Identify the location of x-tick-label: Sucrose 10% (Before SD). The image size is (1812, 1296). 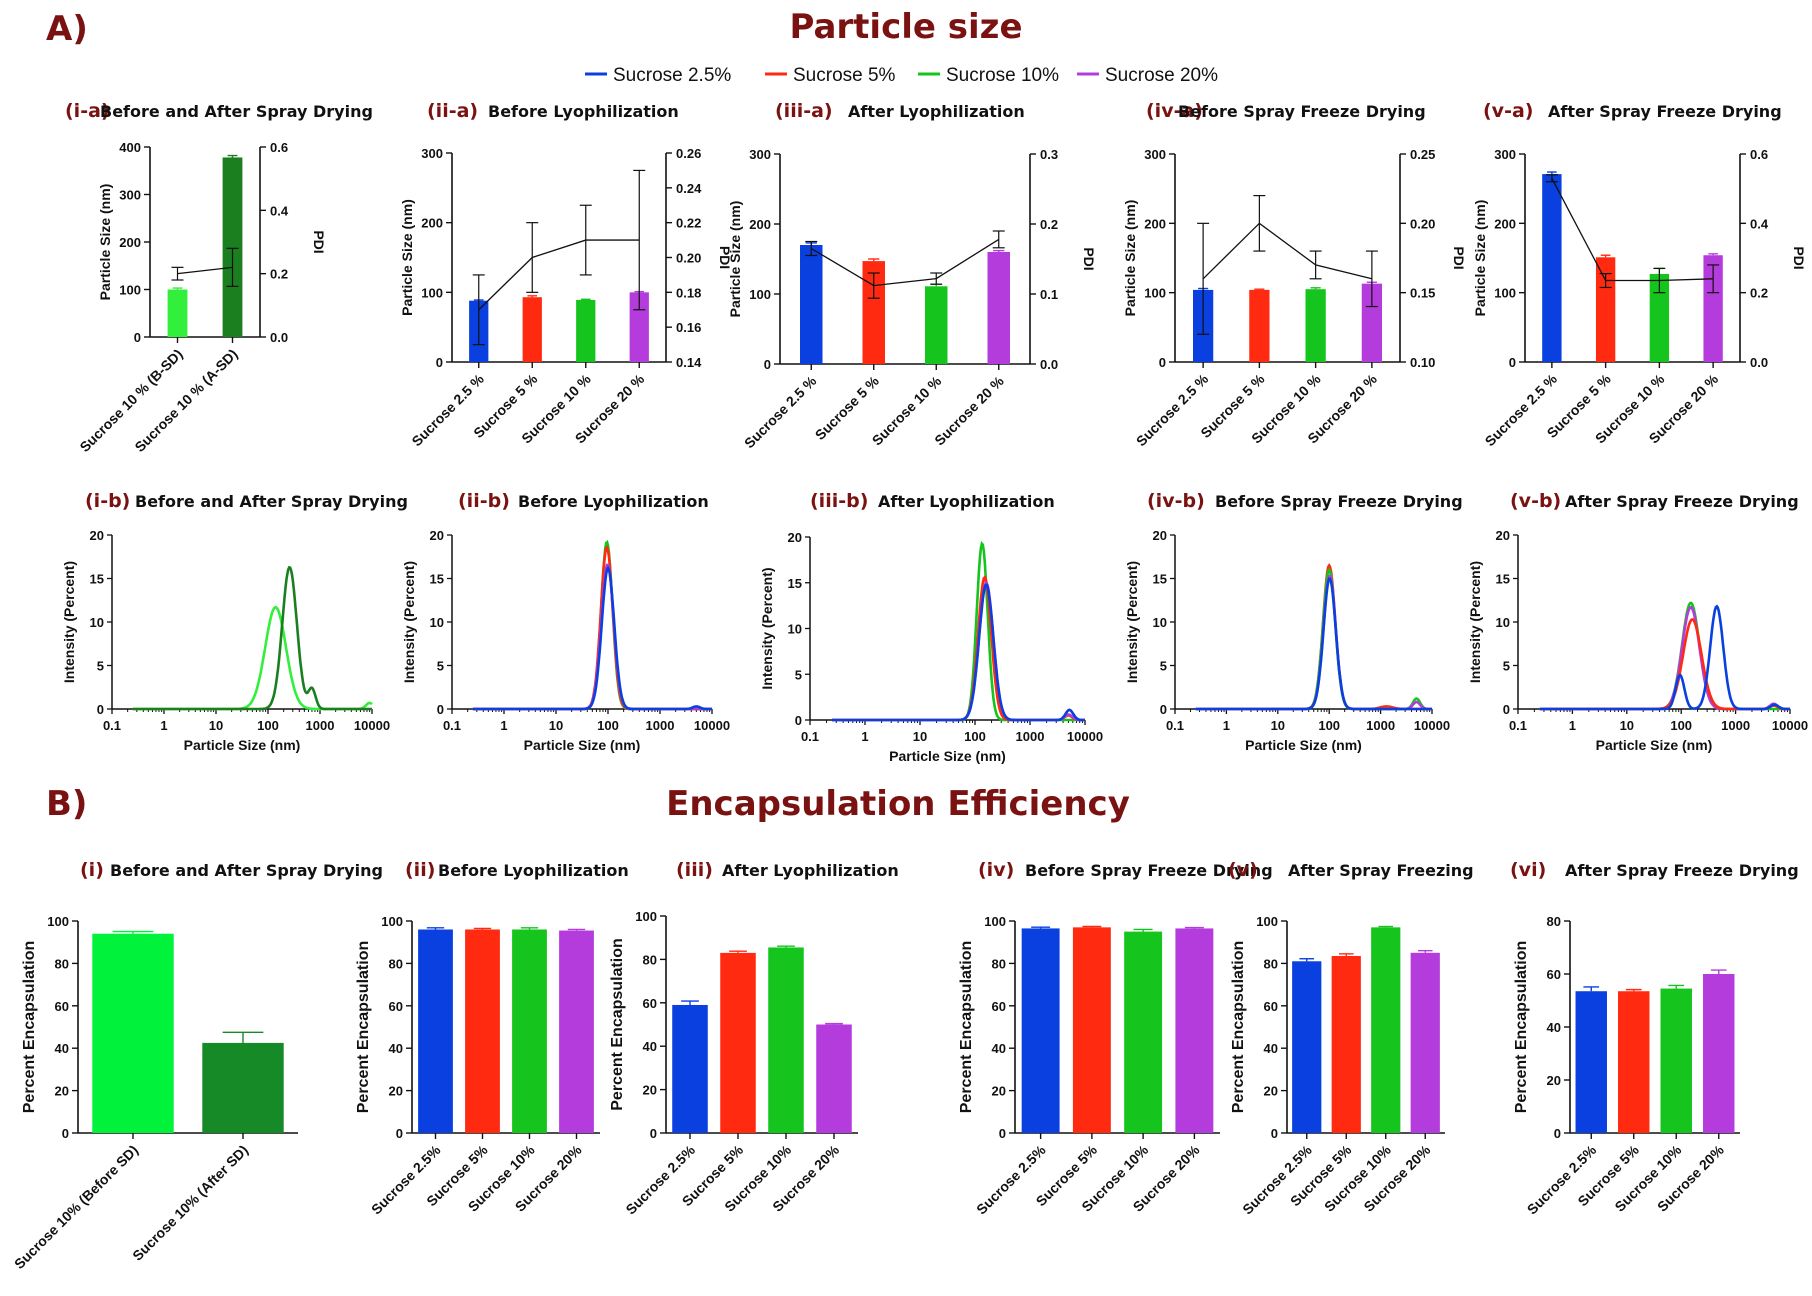
(76, 1207).